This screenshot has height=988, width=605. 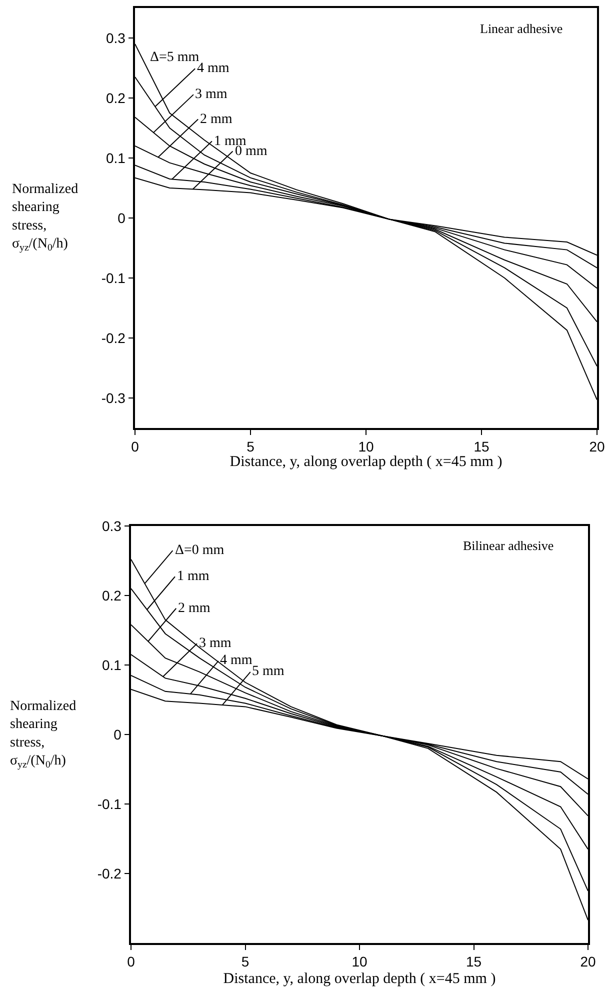 I want to click on text: Linear adhesive, so click(x=521, y=28).